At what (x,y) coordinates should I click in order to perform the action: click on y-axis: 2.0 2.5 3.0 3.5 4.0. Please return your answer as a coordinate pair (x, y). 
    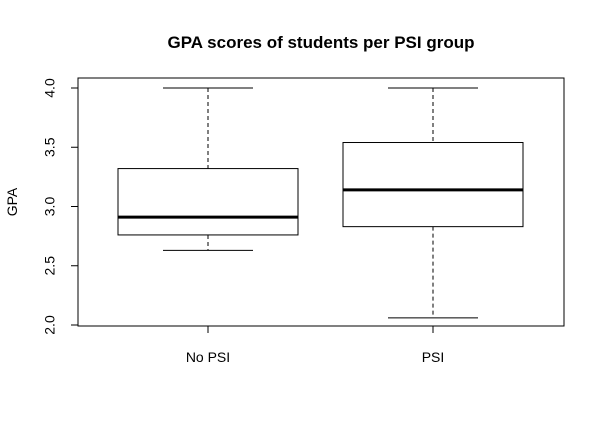
    Looking at the image, I should click on (60, 206).